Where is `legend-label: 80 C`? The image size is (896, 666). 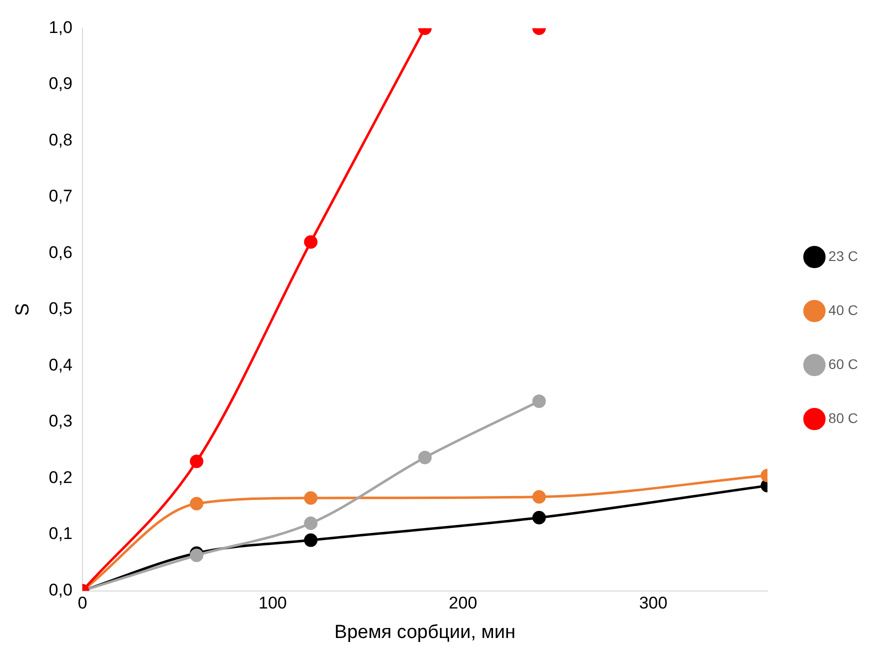 legend-label: 80 C is located at coordinates (843, 418).